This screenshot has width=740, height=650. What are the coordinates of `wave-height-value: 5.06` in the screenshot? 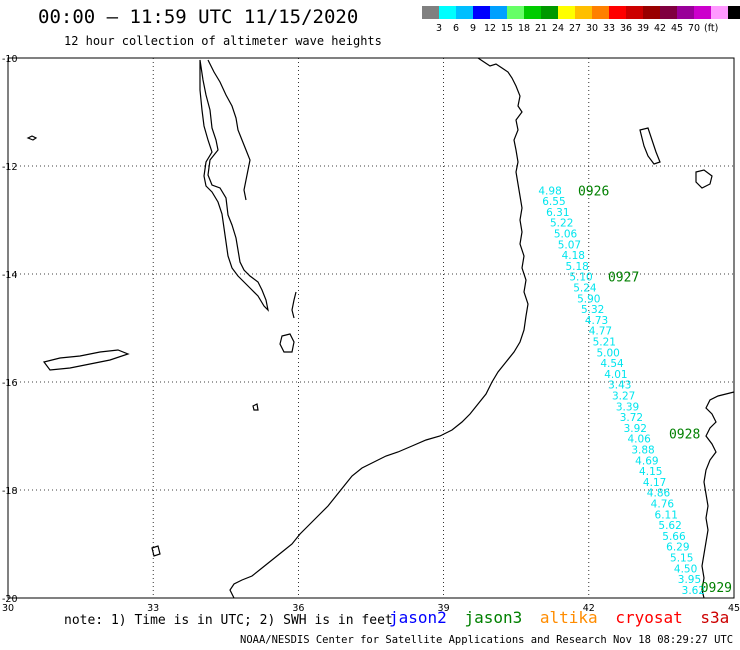 It's located at (566, 235).